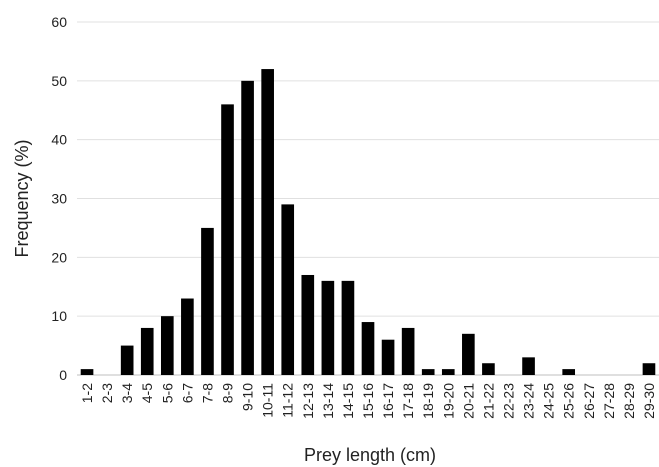 This screenshot has height=467, width=659. I want to click on x-tick-label: 24-25, so click(549, 401).